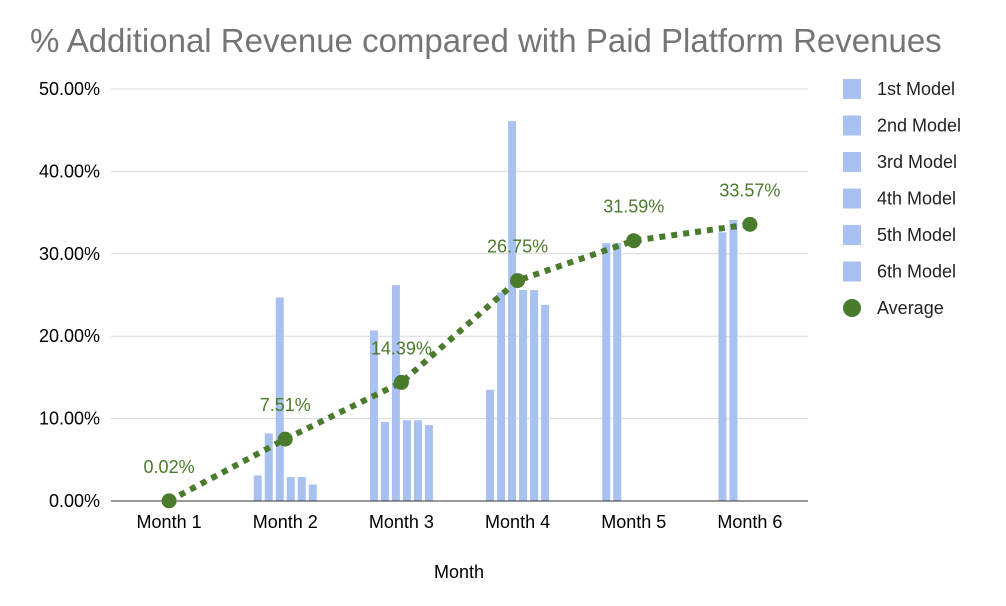 Image resolution: width=1006 pixels, height=606 pixels. Describe the element at coordinates (169, 467) in the screenshot. I see `average-data-label: 0.02%` at that location.